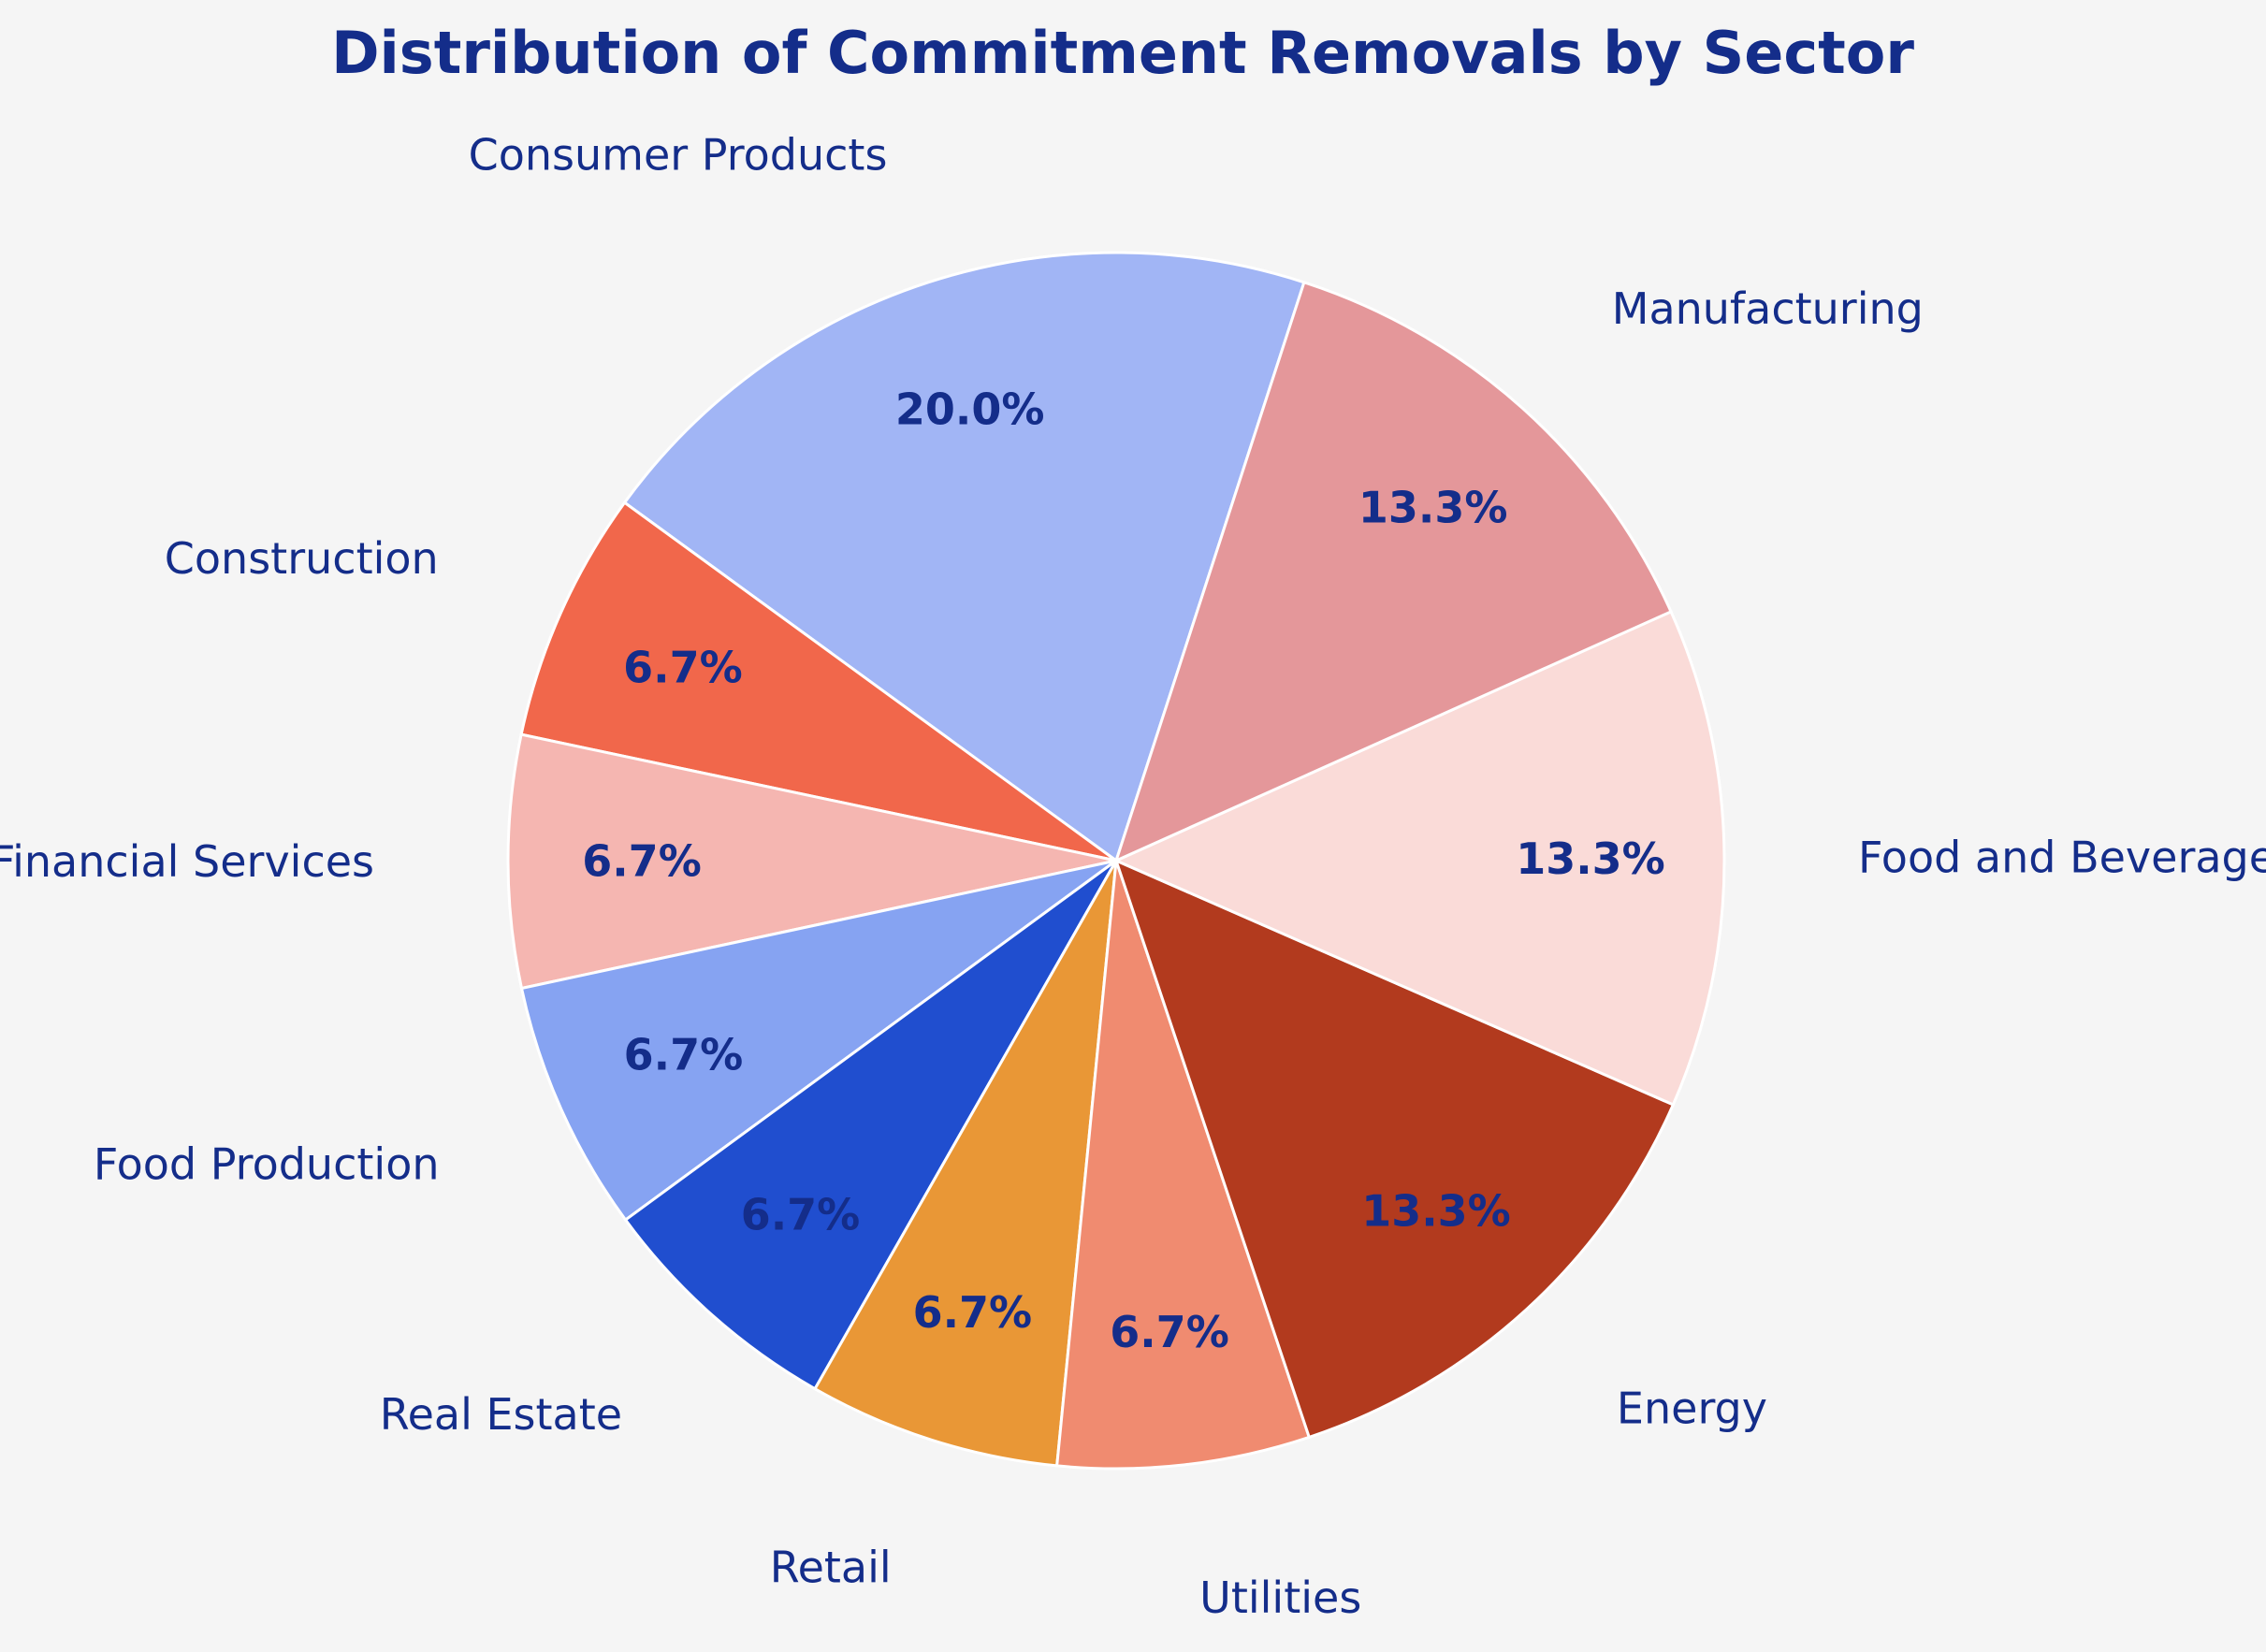  I want to click on slice-label: Real Estate, so click(501, 1414).